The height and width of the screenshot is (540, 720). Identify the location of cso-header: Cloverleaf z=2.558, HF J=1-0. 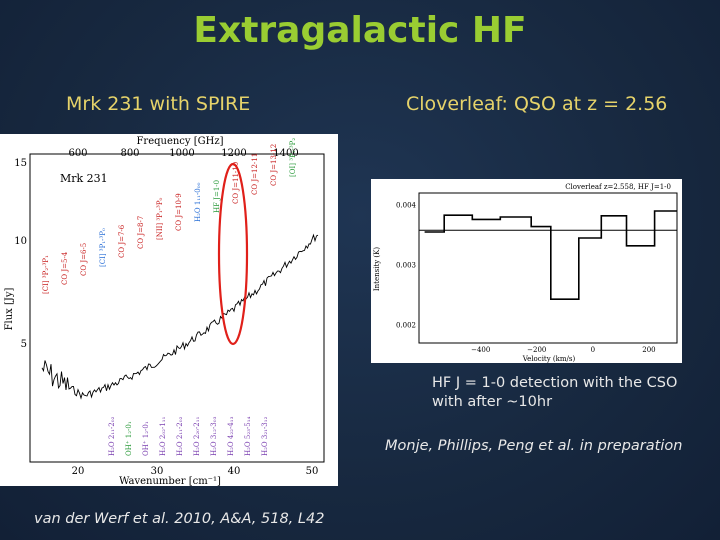
(618, 187).